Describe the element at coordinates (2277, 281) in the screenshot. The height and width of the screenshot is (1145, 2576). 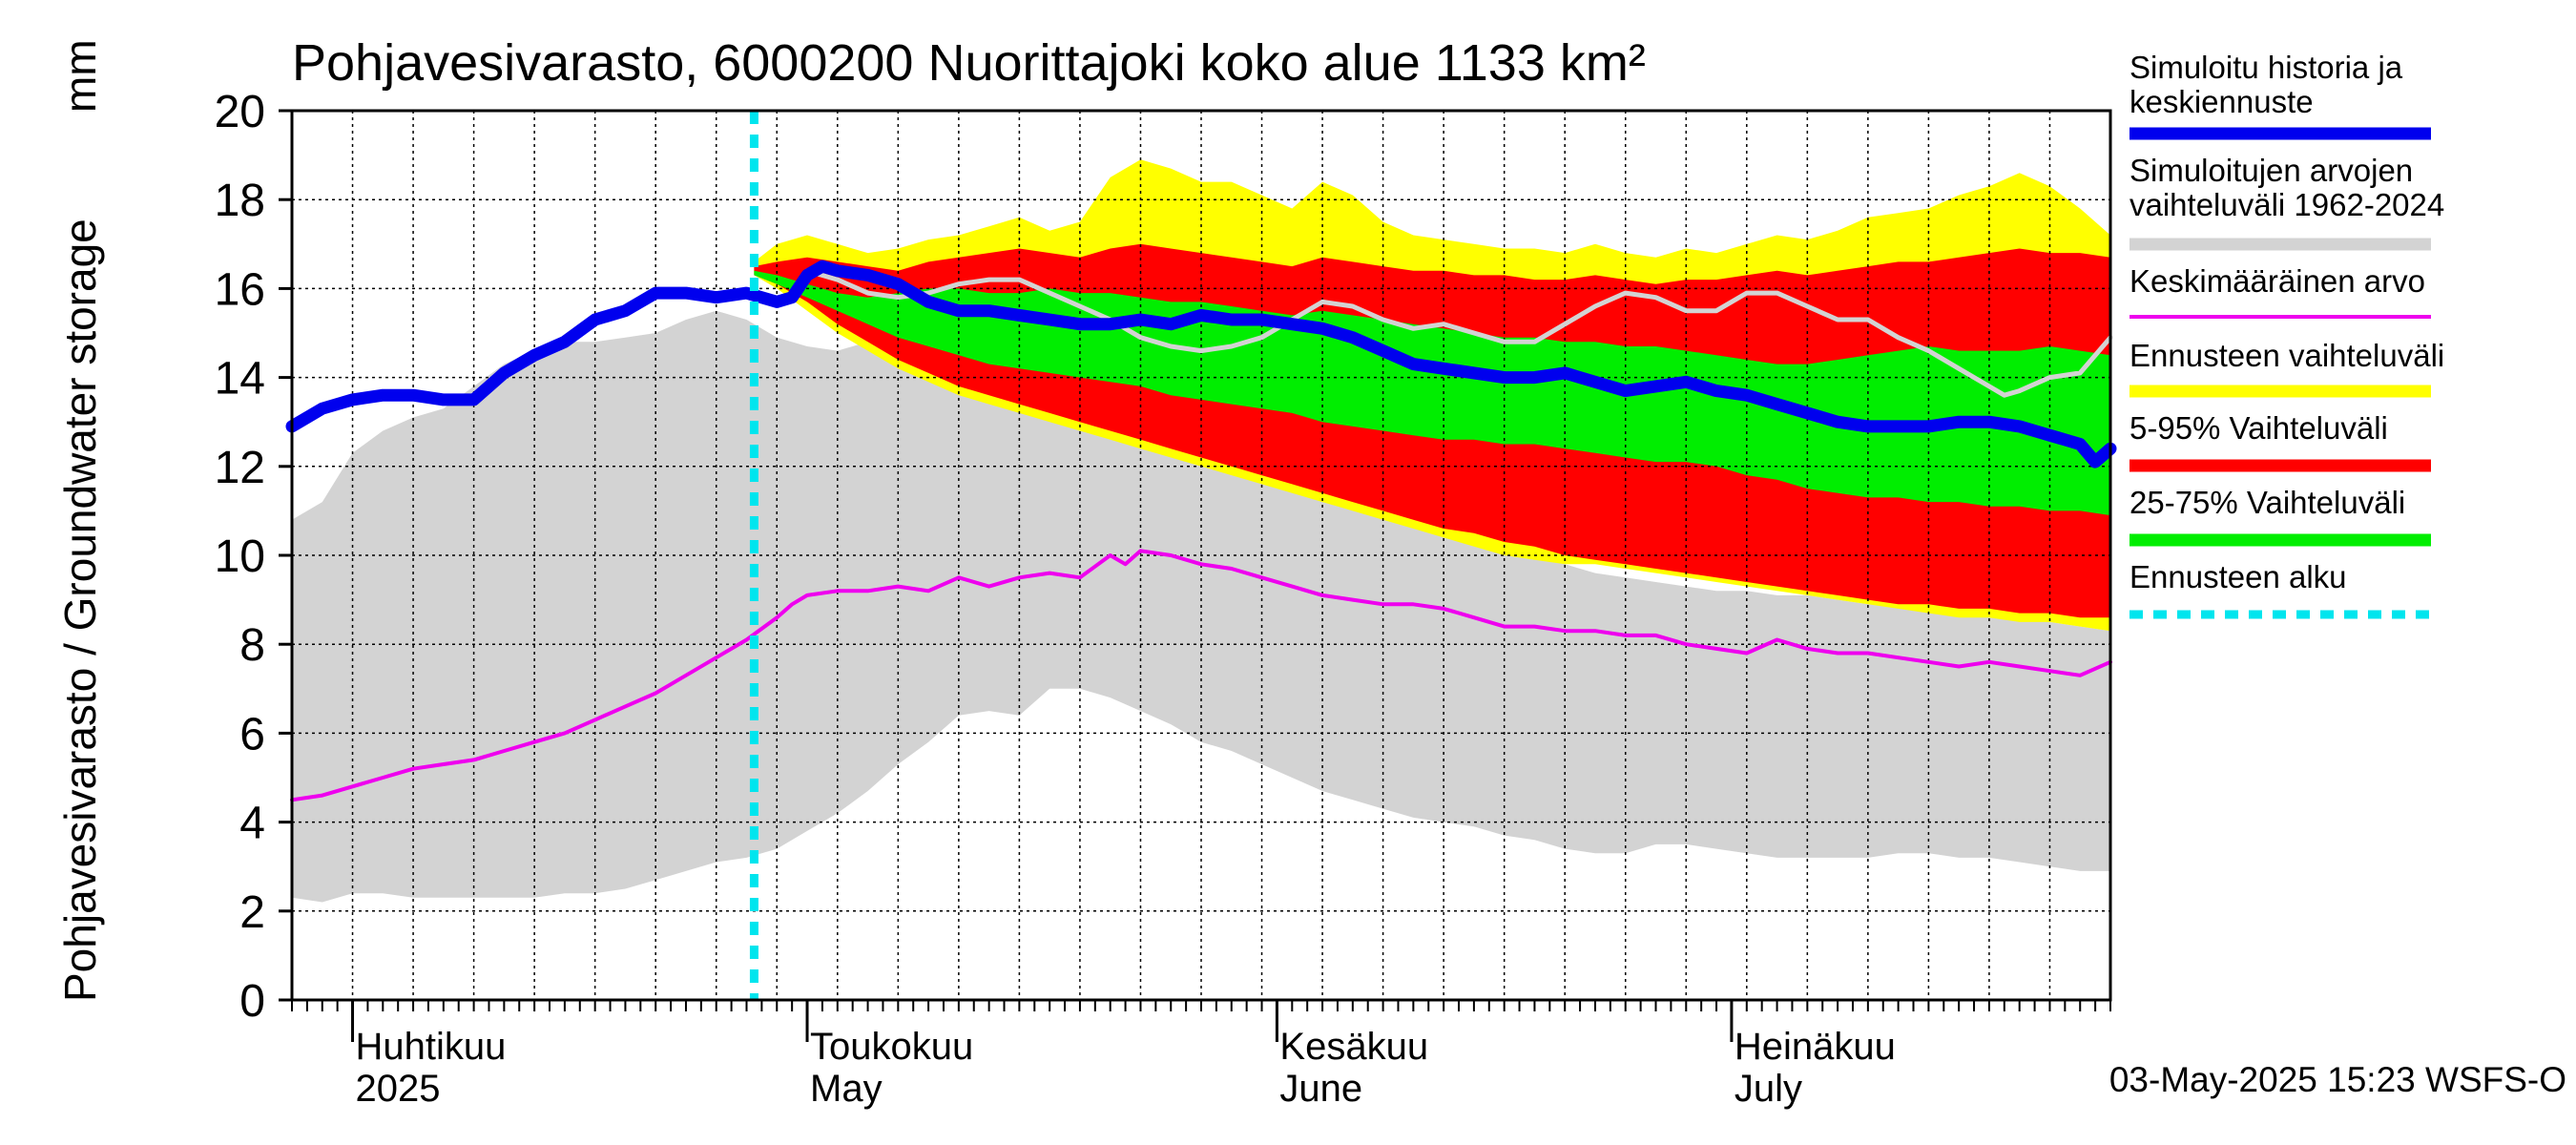
I see `legend-label-mean: Keskimääräinen arvo` at that location.